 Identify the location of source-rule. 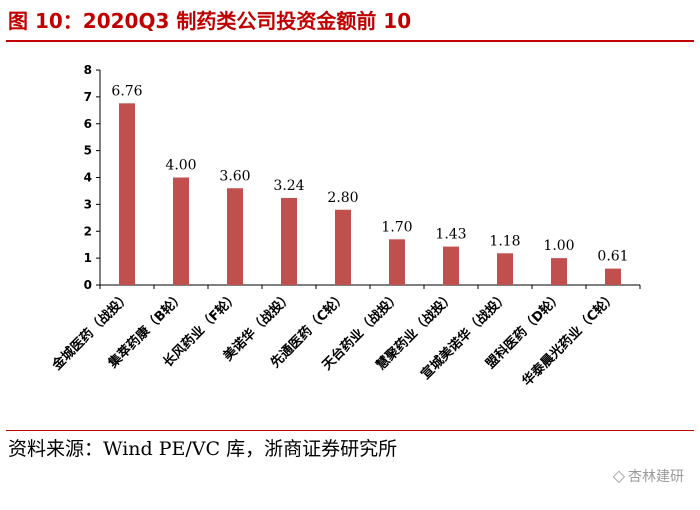
(350, 430).